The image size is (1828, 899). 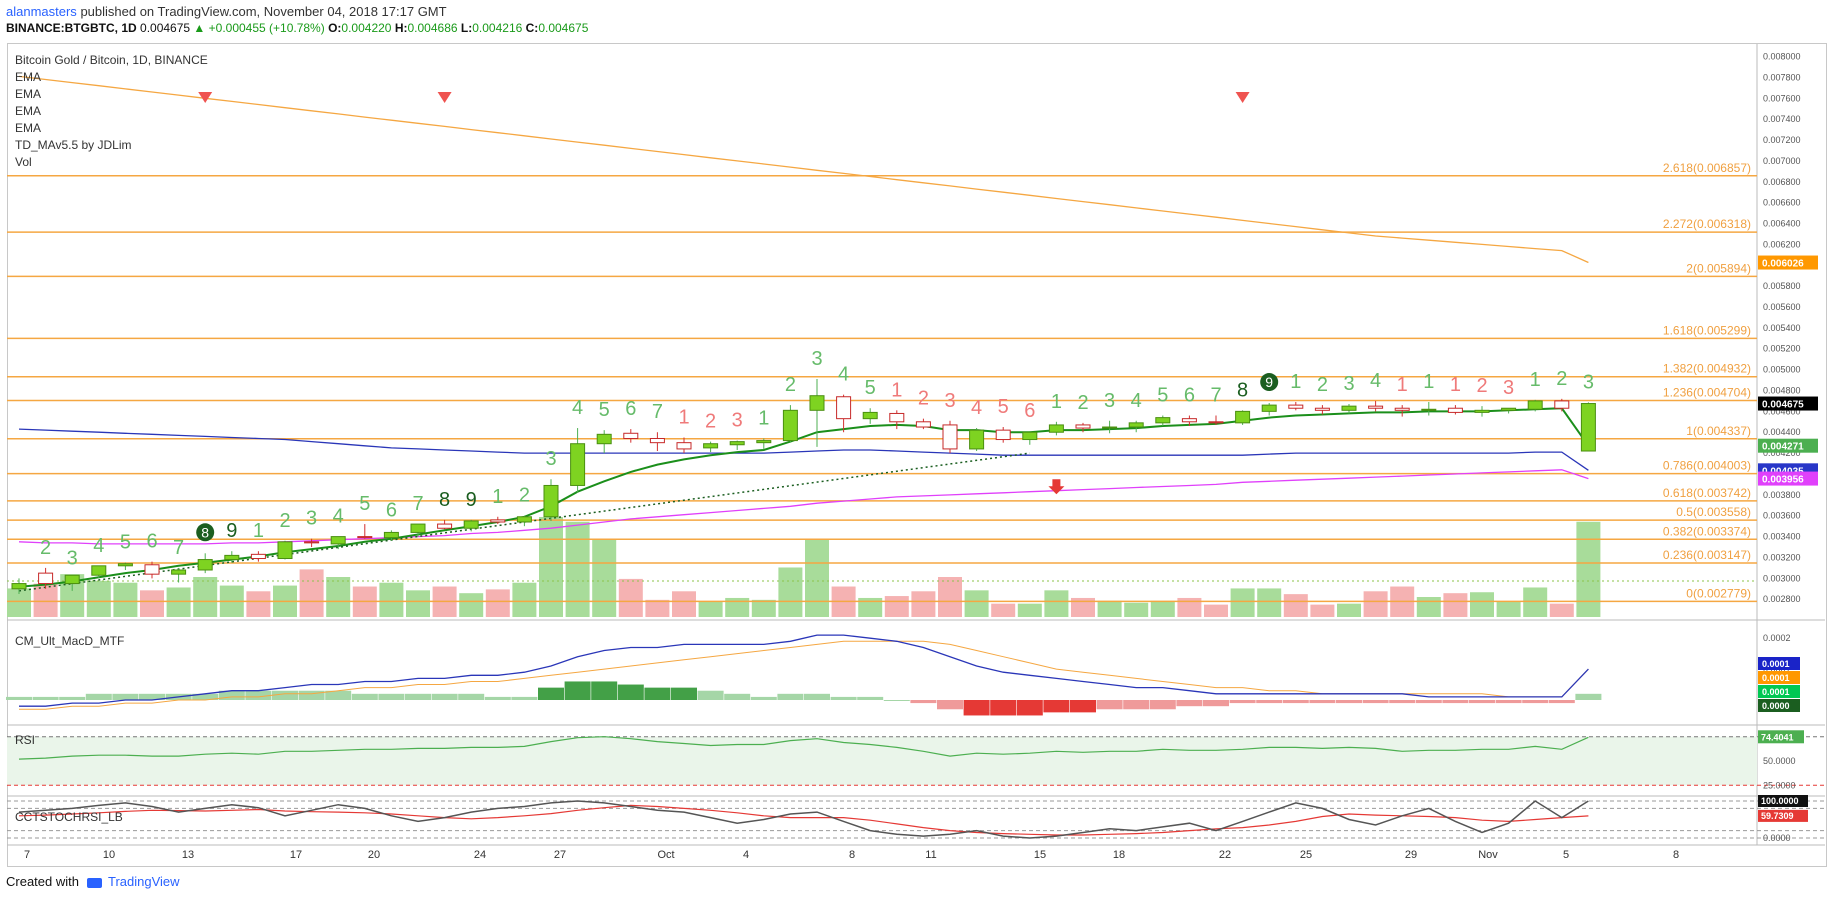 What do you see at coordinates (804, 567) in the screenshot?
I see `volume-series` at bounding box center [804, 567].